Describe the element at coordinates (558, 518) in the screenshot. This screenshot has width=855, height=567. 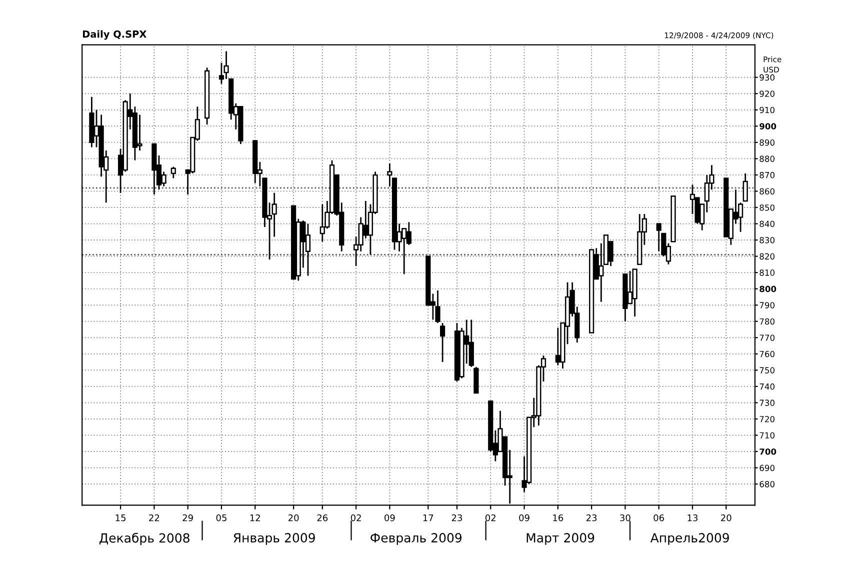
I see `x-tick-label: 16` at that location.